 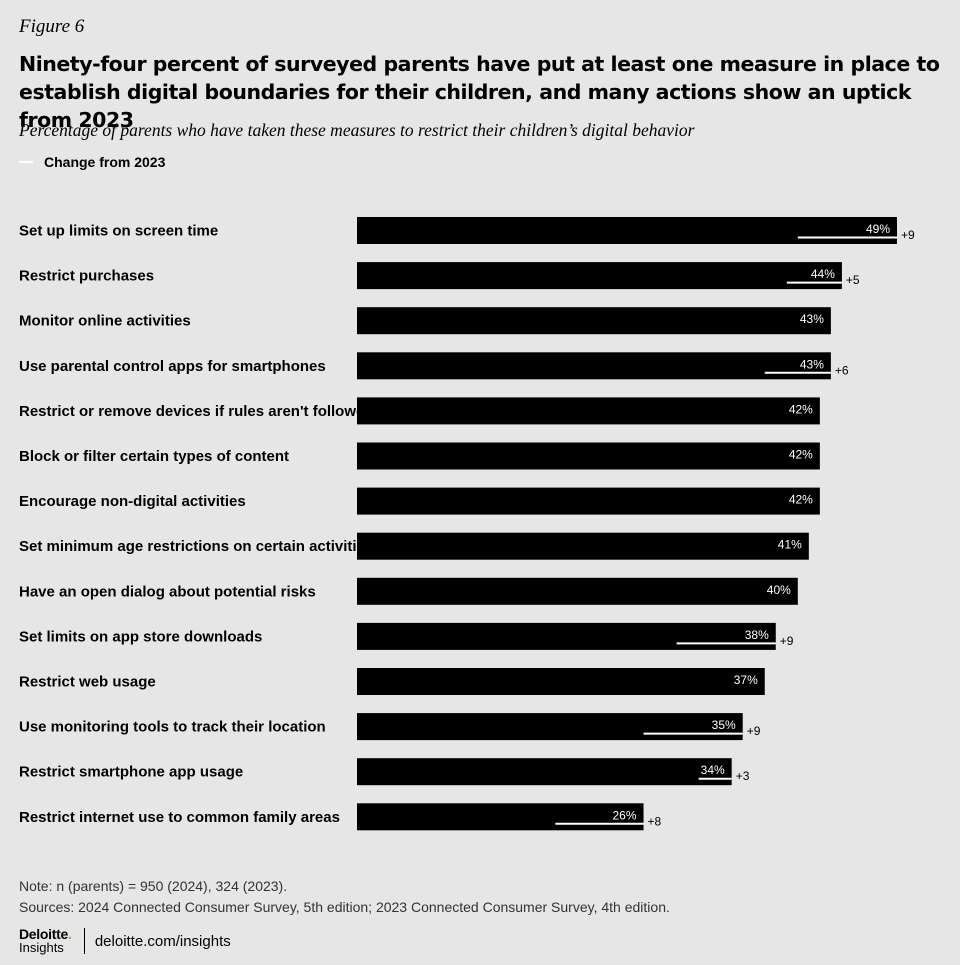 What do you see at coordinates (779, 590) in the screenshot?
I see `value-label: 40%` at bounding box center [779, 590].